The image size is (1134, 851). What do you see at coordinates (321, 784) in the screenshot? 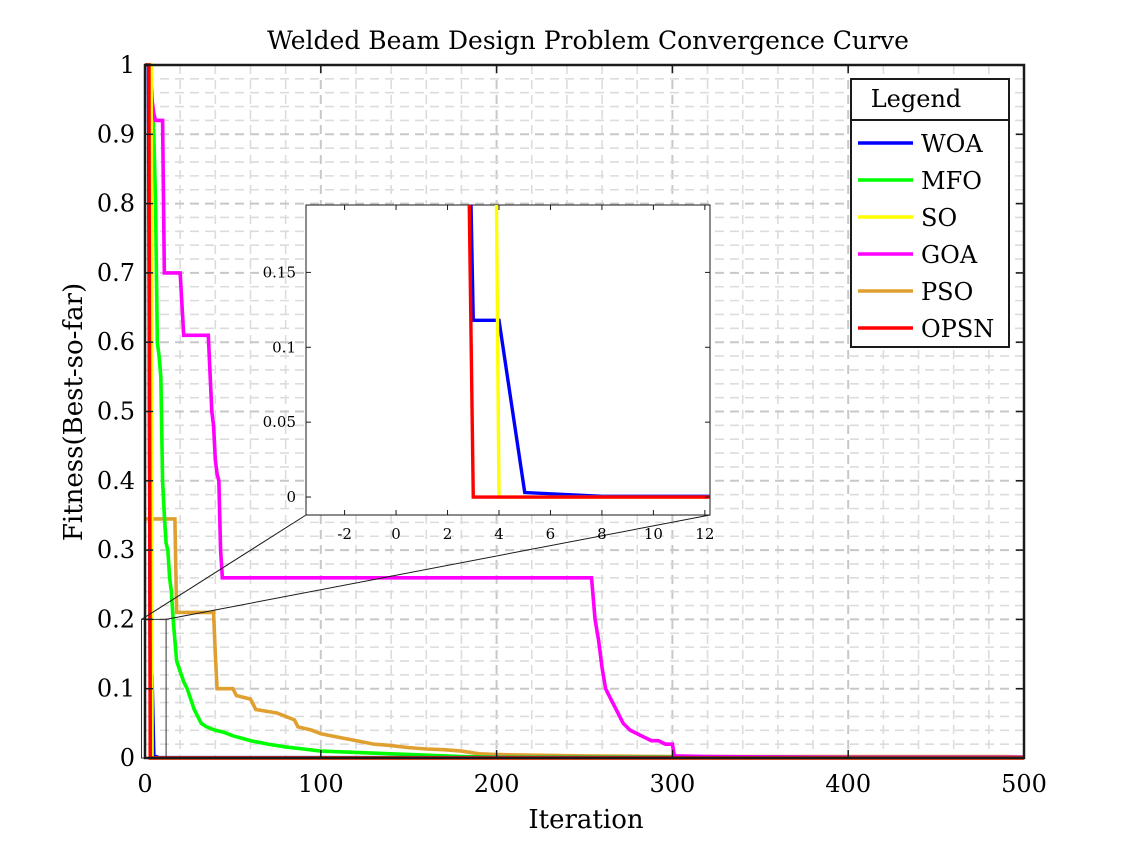
I see `x-tick-label: 100` at bounding box center [321, 784].